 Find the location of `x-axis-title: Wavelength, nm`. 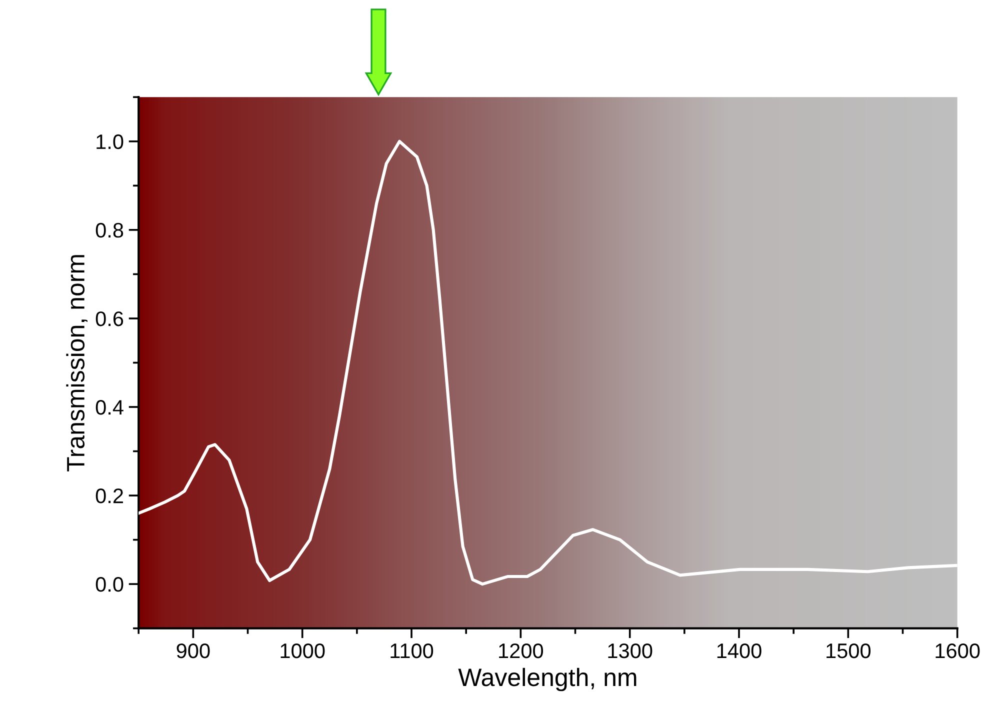

x-axis-title: Wavelength, nm is located at coordinates (547, 680).